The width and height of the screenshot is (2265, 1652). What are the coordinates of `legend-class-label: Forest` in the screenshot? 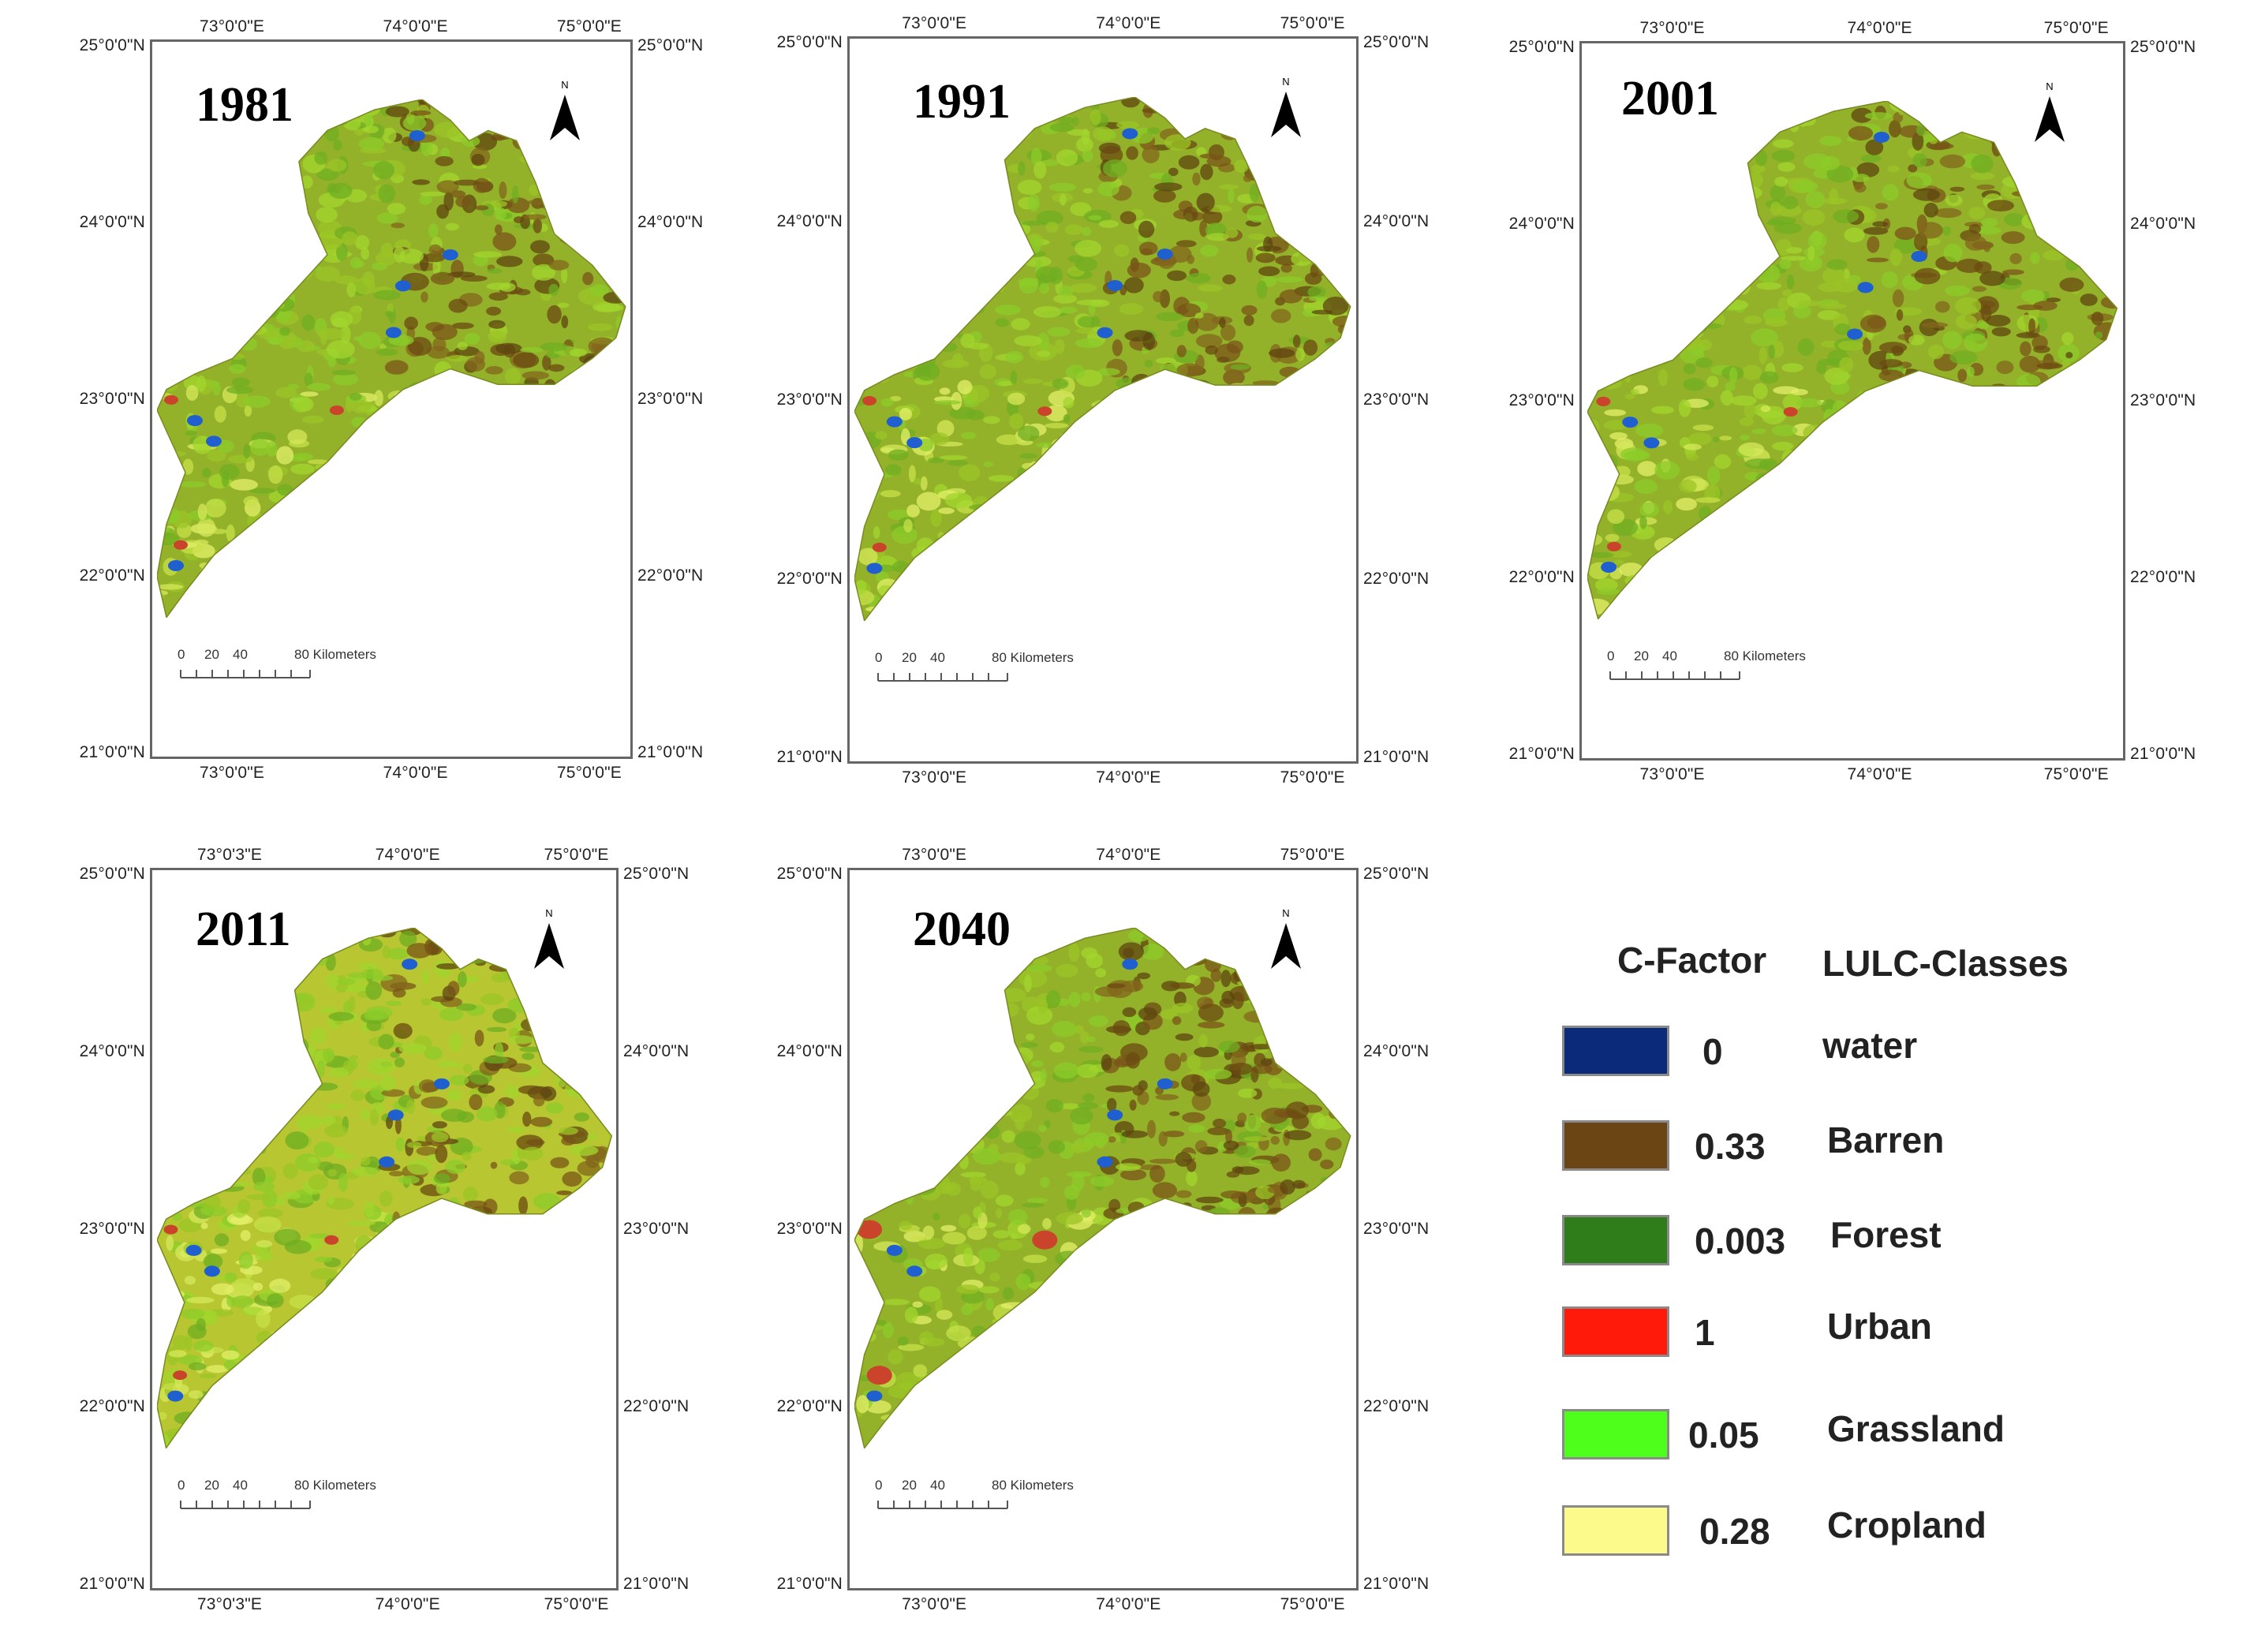 It's located at (1886, 1234).